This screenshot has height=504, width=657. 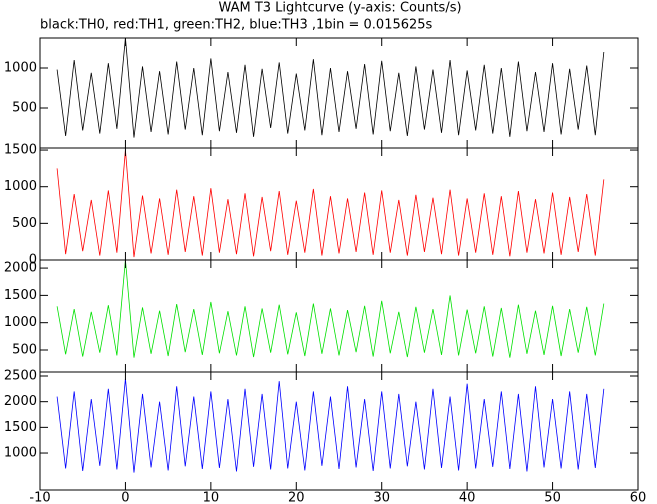 What do you see at coordinates (211, 497) in the screenshot?
I see `x-tick-label: 10` at bounding box center [211, 497].